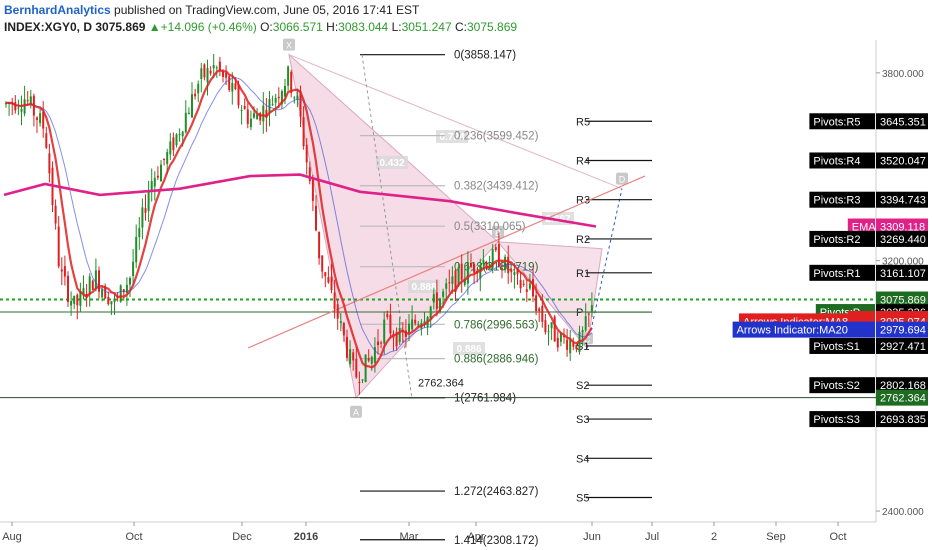 This screenshot has width=932, height=550. Describe the element at coordinates (592, 537) in the screenshot. I see `x-tick-label: Jun` at that location.